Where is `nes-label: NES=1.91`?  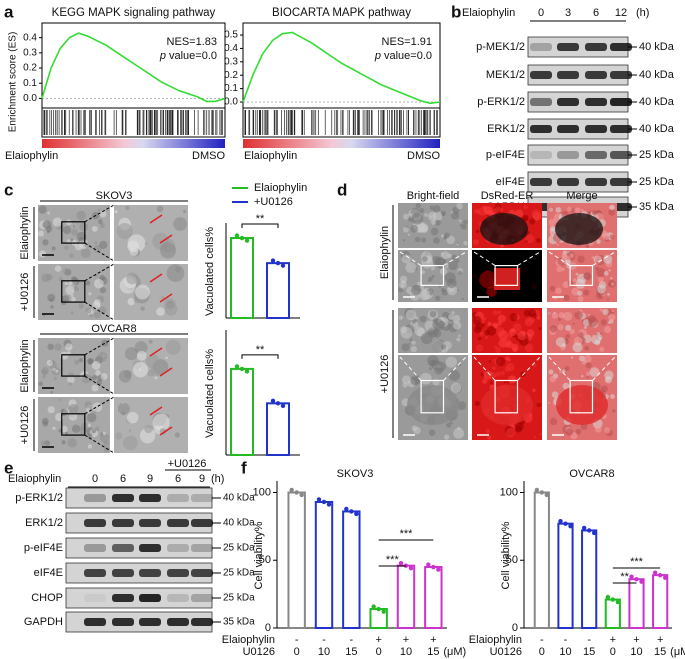
nes-label: NES=1.91 is located at coordinates (407, 42).